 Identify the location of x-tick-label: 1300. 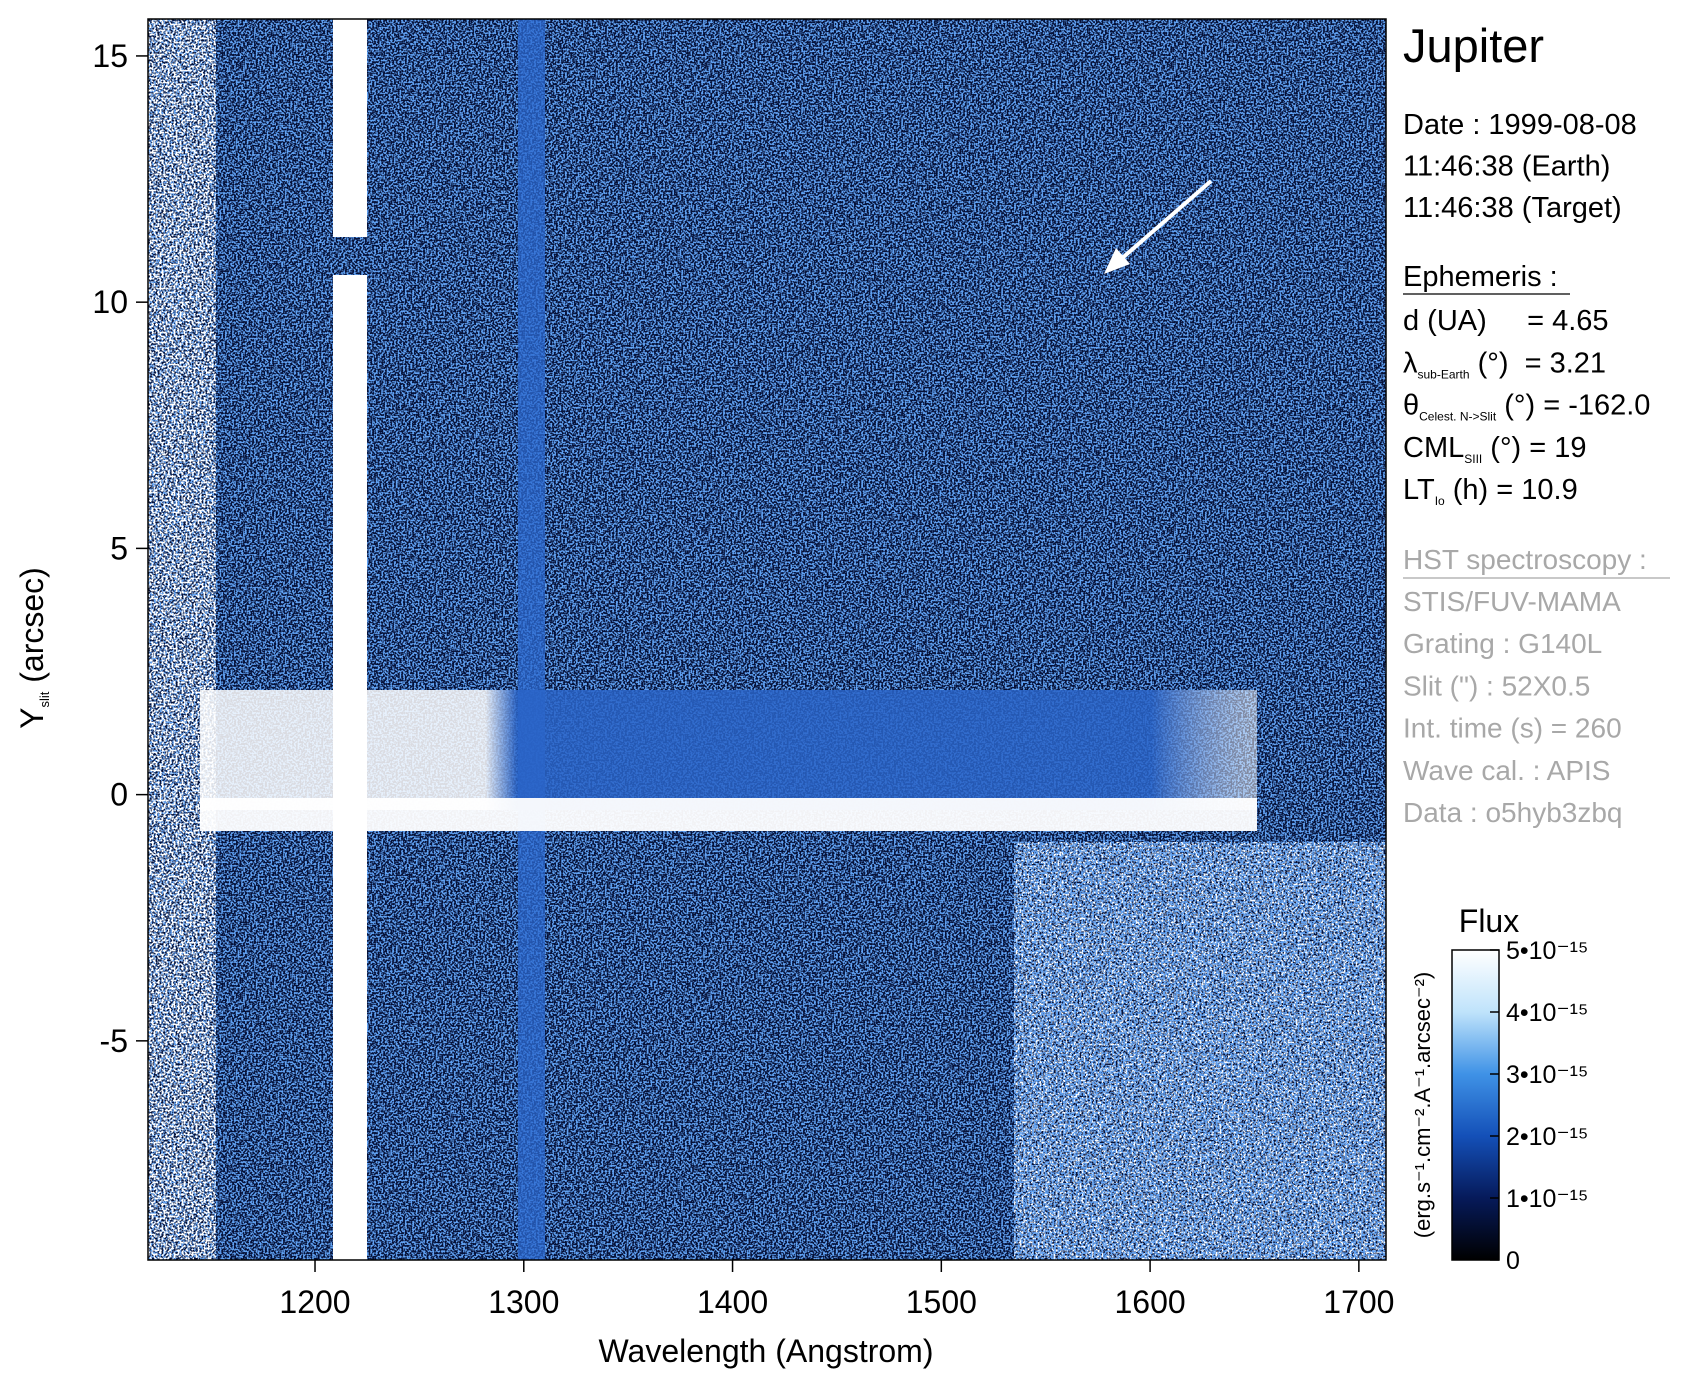
(523, 1302).